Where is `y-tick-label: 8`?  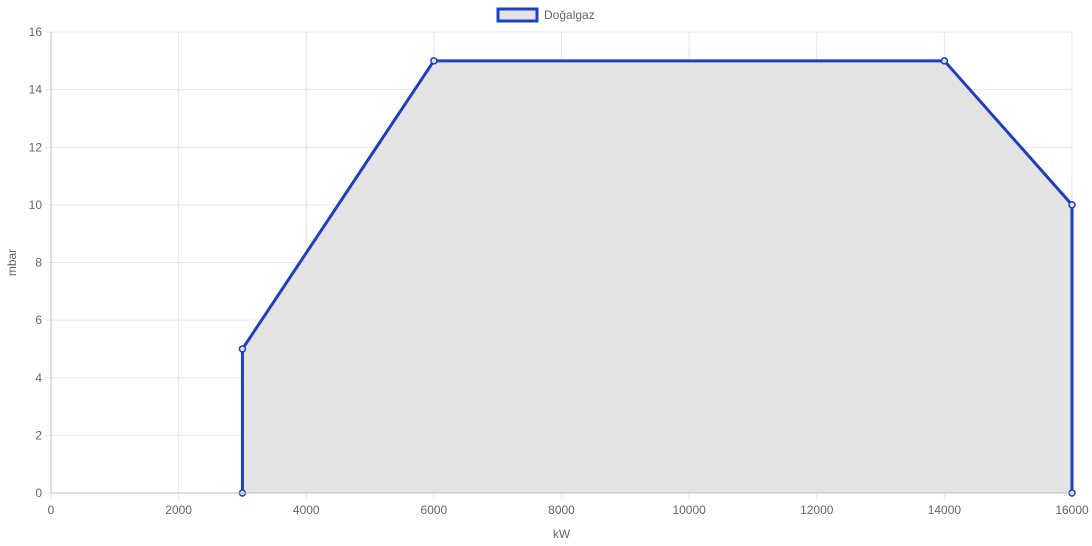 y-tick-label: 8 is located at coordinates (38, 263).